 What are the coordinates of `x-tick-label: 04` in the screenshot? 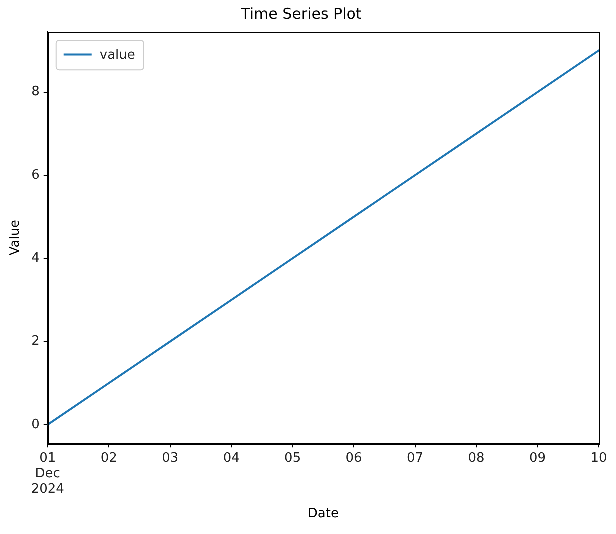 It's located at (231, 458).